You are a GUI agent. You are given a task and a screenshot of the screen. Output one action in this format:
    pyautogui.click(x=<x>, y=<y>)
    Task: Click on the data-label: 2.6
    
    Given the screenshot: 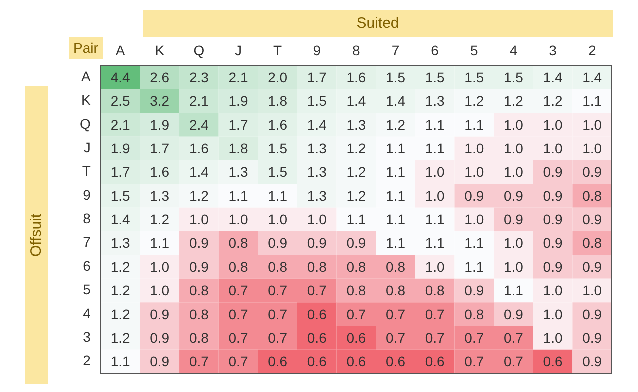 What is the action you would take?
    pyautogui.click(x=160, y=78)
    